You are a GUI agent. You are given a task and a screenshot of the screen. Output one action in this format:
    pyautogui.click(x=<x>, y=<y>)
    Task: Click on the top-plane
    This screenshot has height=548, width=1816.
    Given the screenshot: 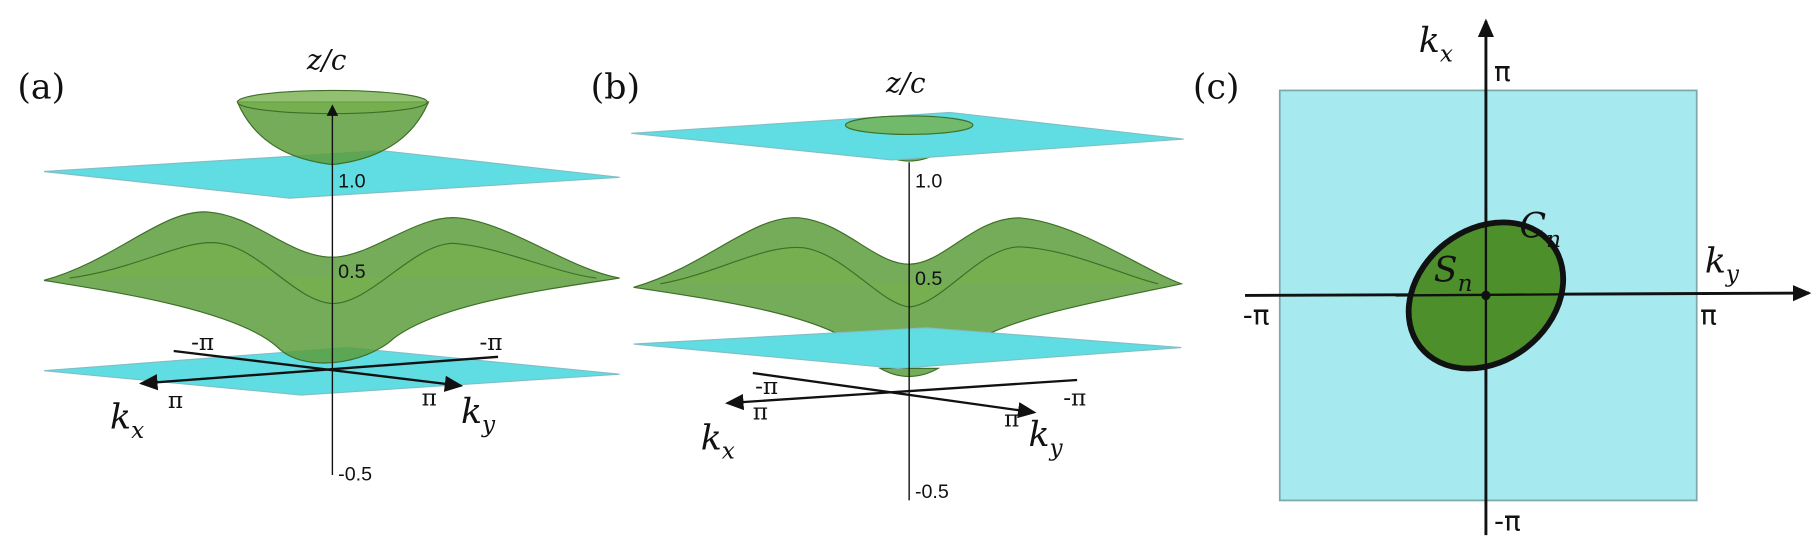 What is the action you would take?
    pyautogui.click(x=907, y=136)
    